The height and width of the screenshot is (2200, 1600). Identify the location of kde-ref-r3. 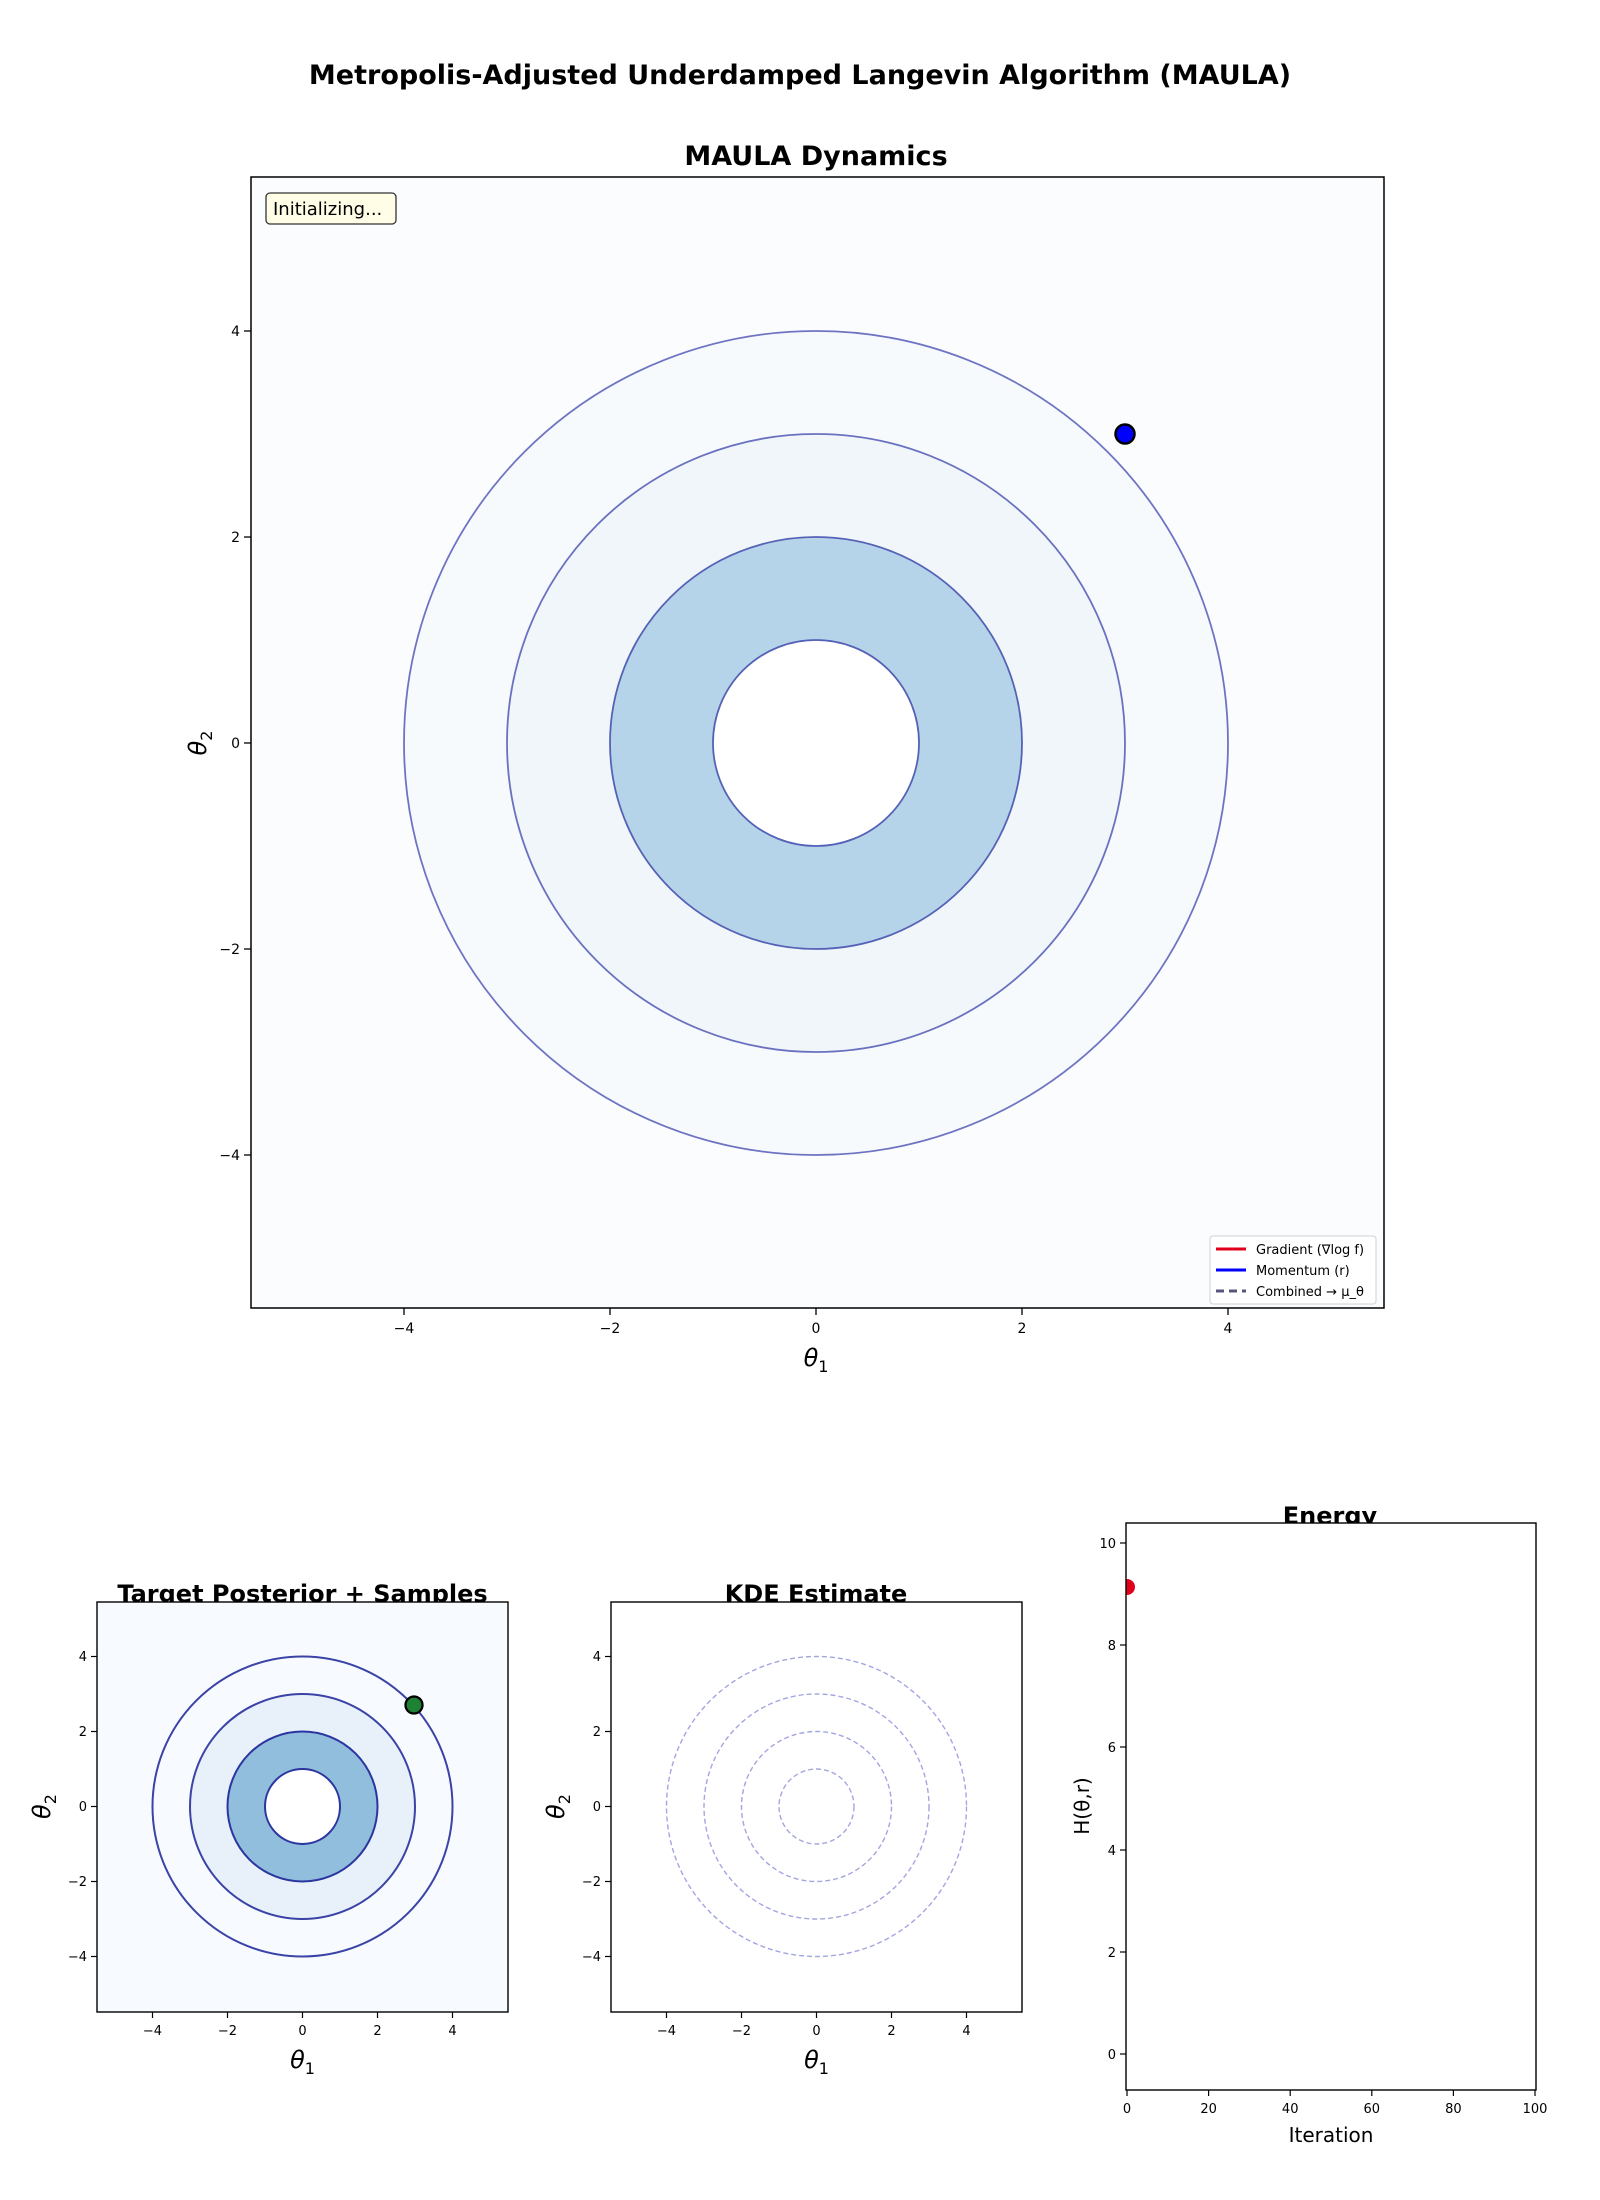
(816, 1806).